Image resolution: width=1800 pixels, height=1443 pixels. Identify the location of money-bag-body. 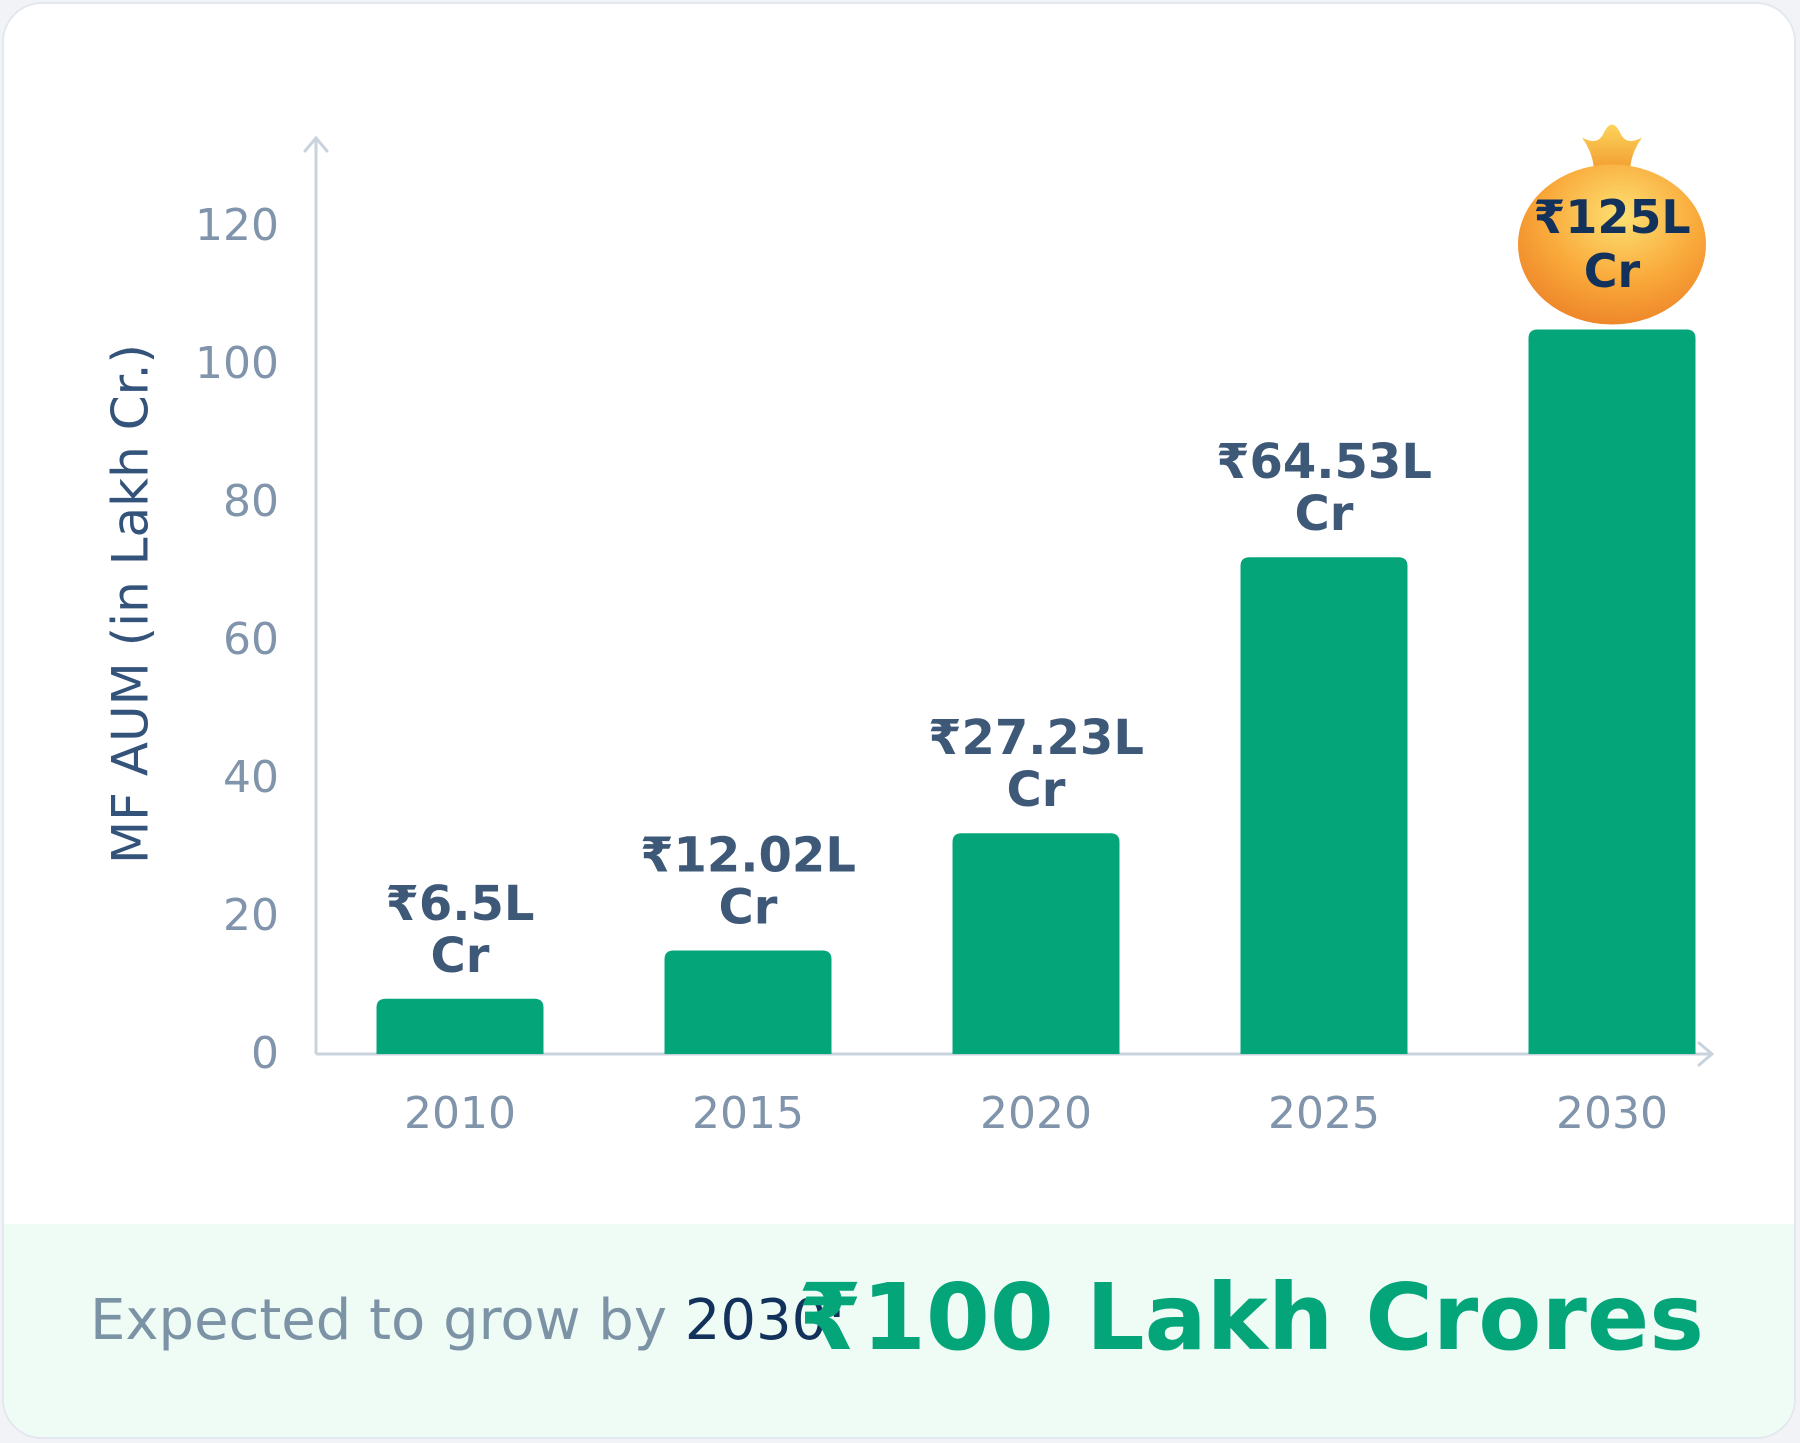
(1612, 244).